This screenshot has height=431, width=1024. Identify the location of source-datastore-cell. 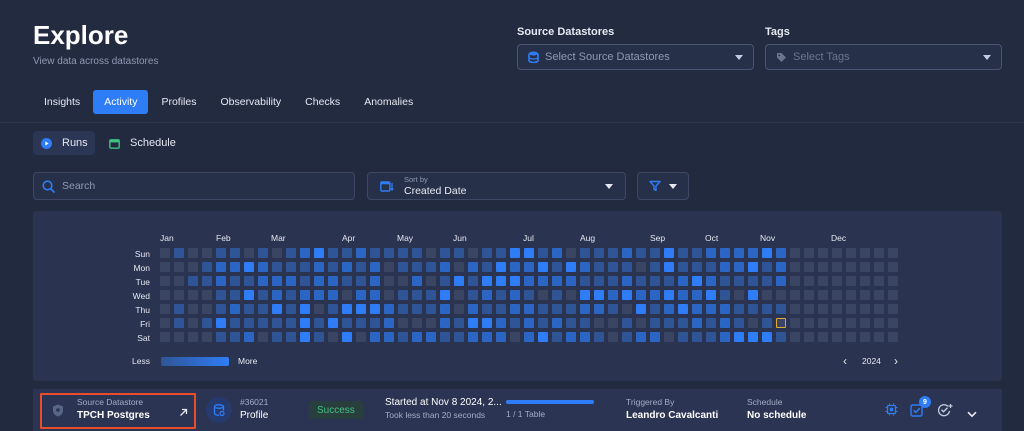
(118, 411).